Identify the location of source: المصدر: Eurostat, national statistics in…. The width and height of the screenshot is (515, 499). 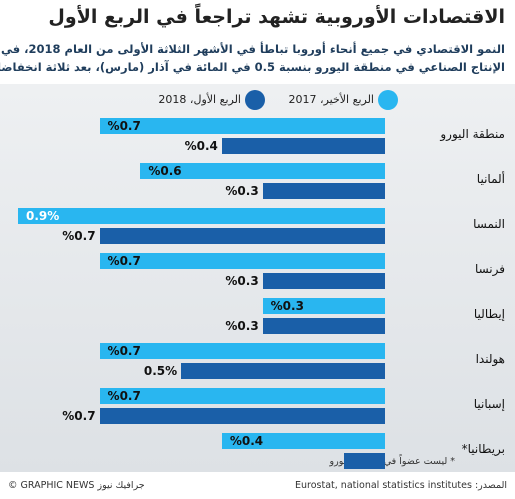
(401, 485).